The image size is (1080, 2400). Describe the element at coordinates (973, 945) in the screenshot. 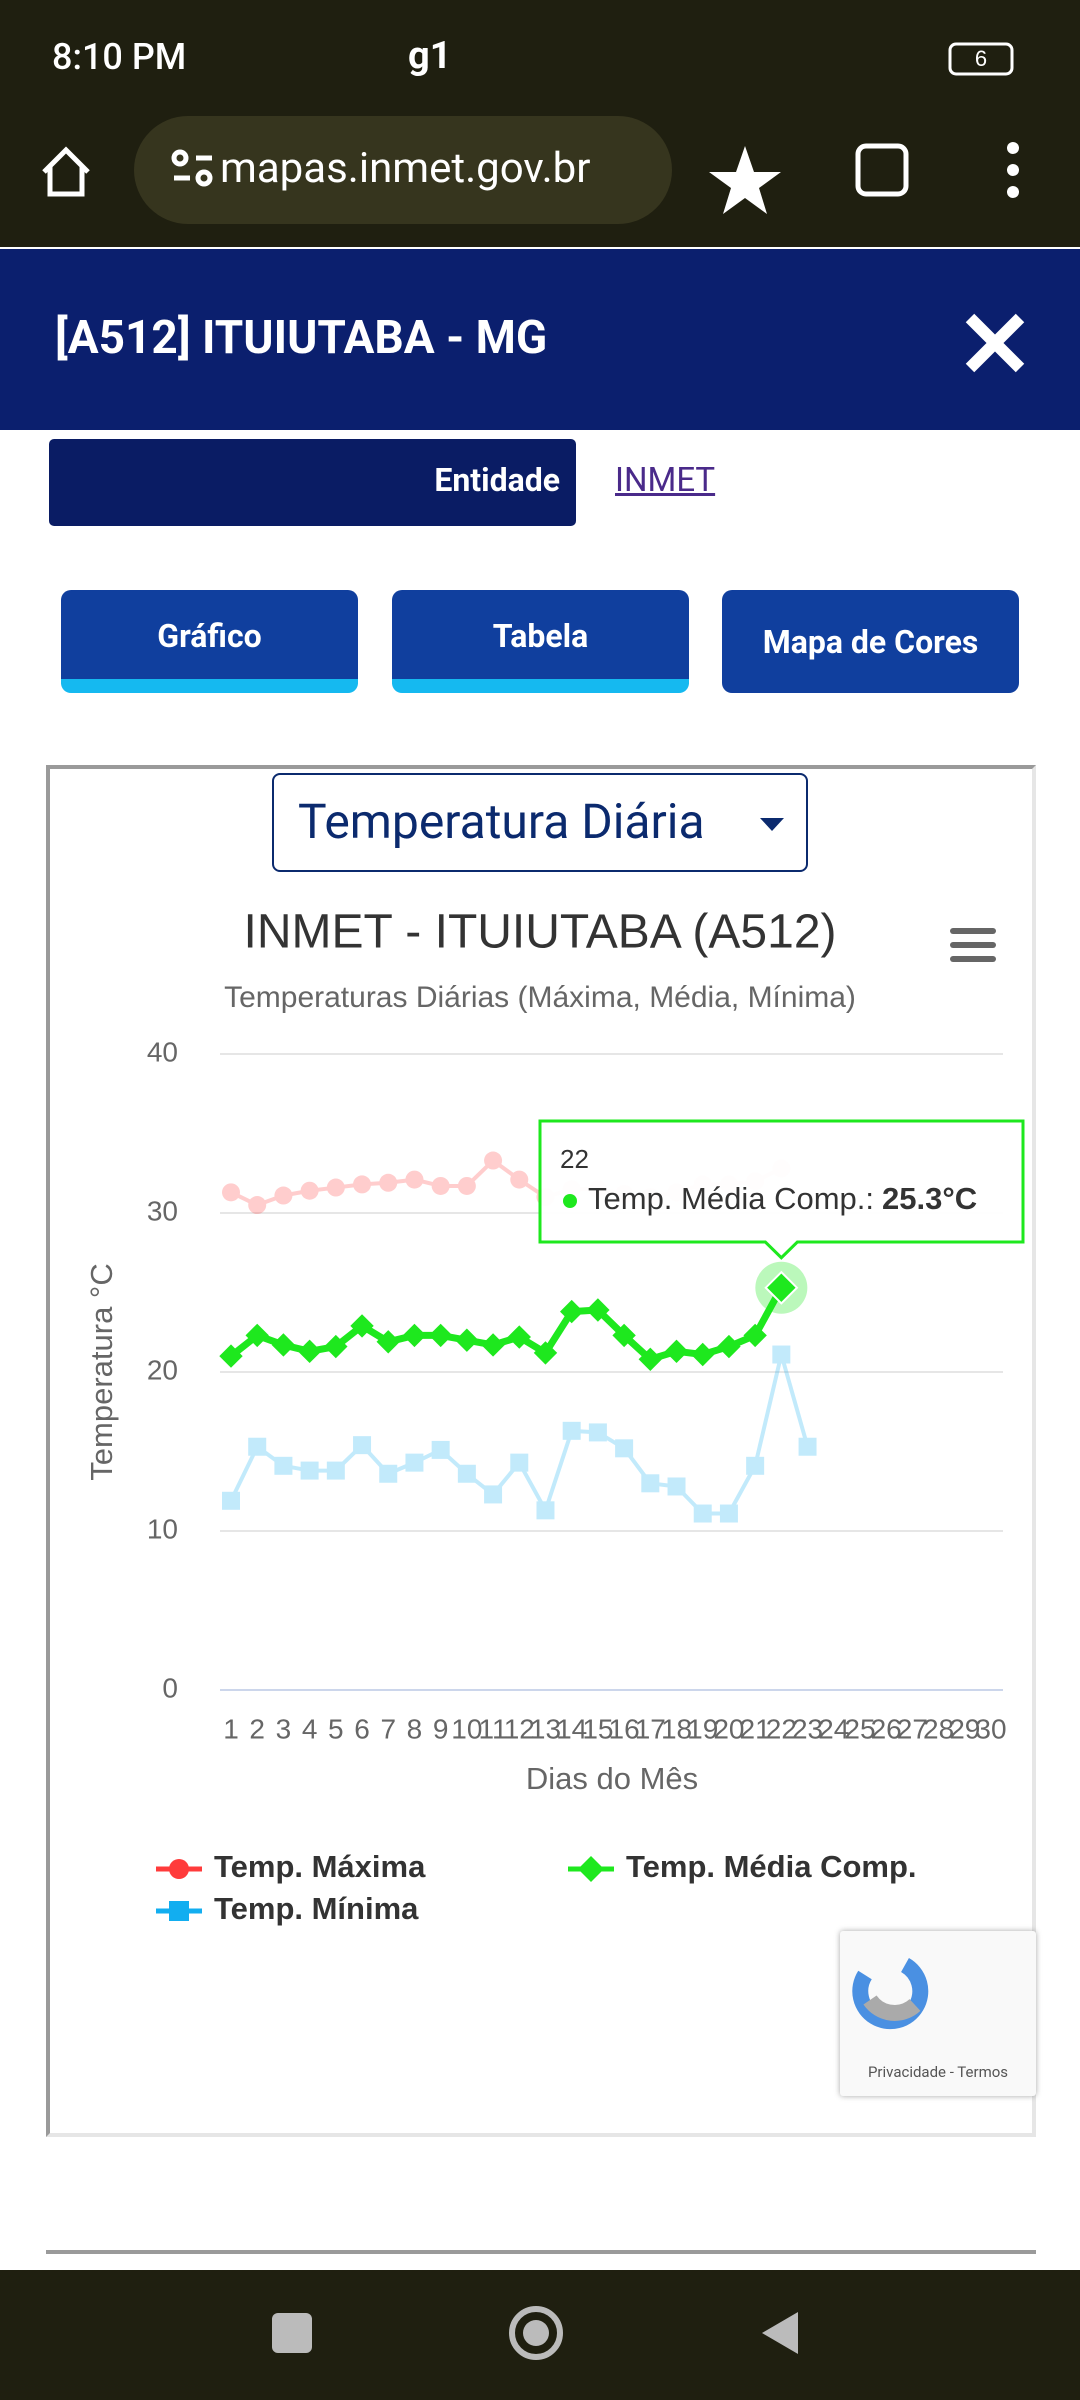

I see `chart-menu` at that location.